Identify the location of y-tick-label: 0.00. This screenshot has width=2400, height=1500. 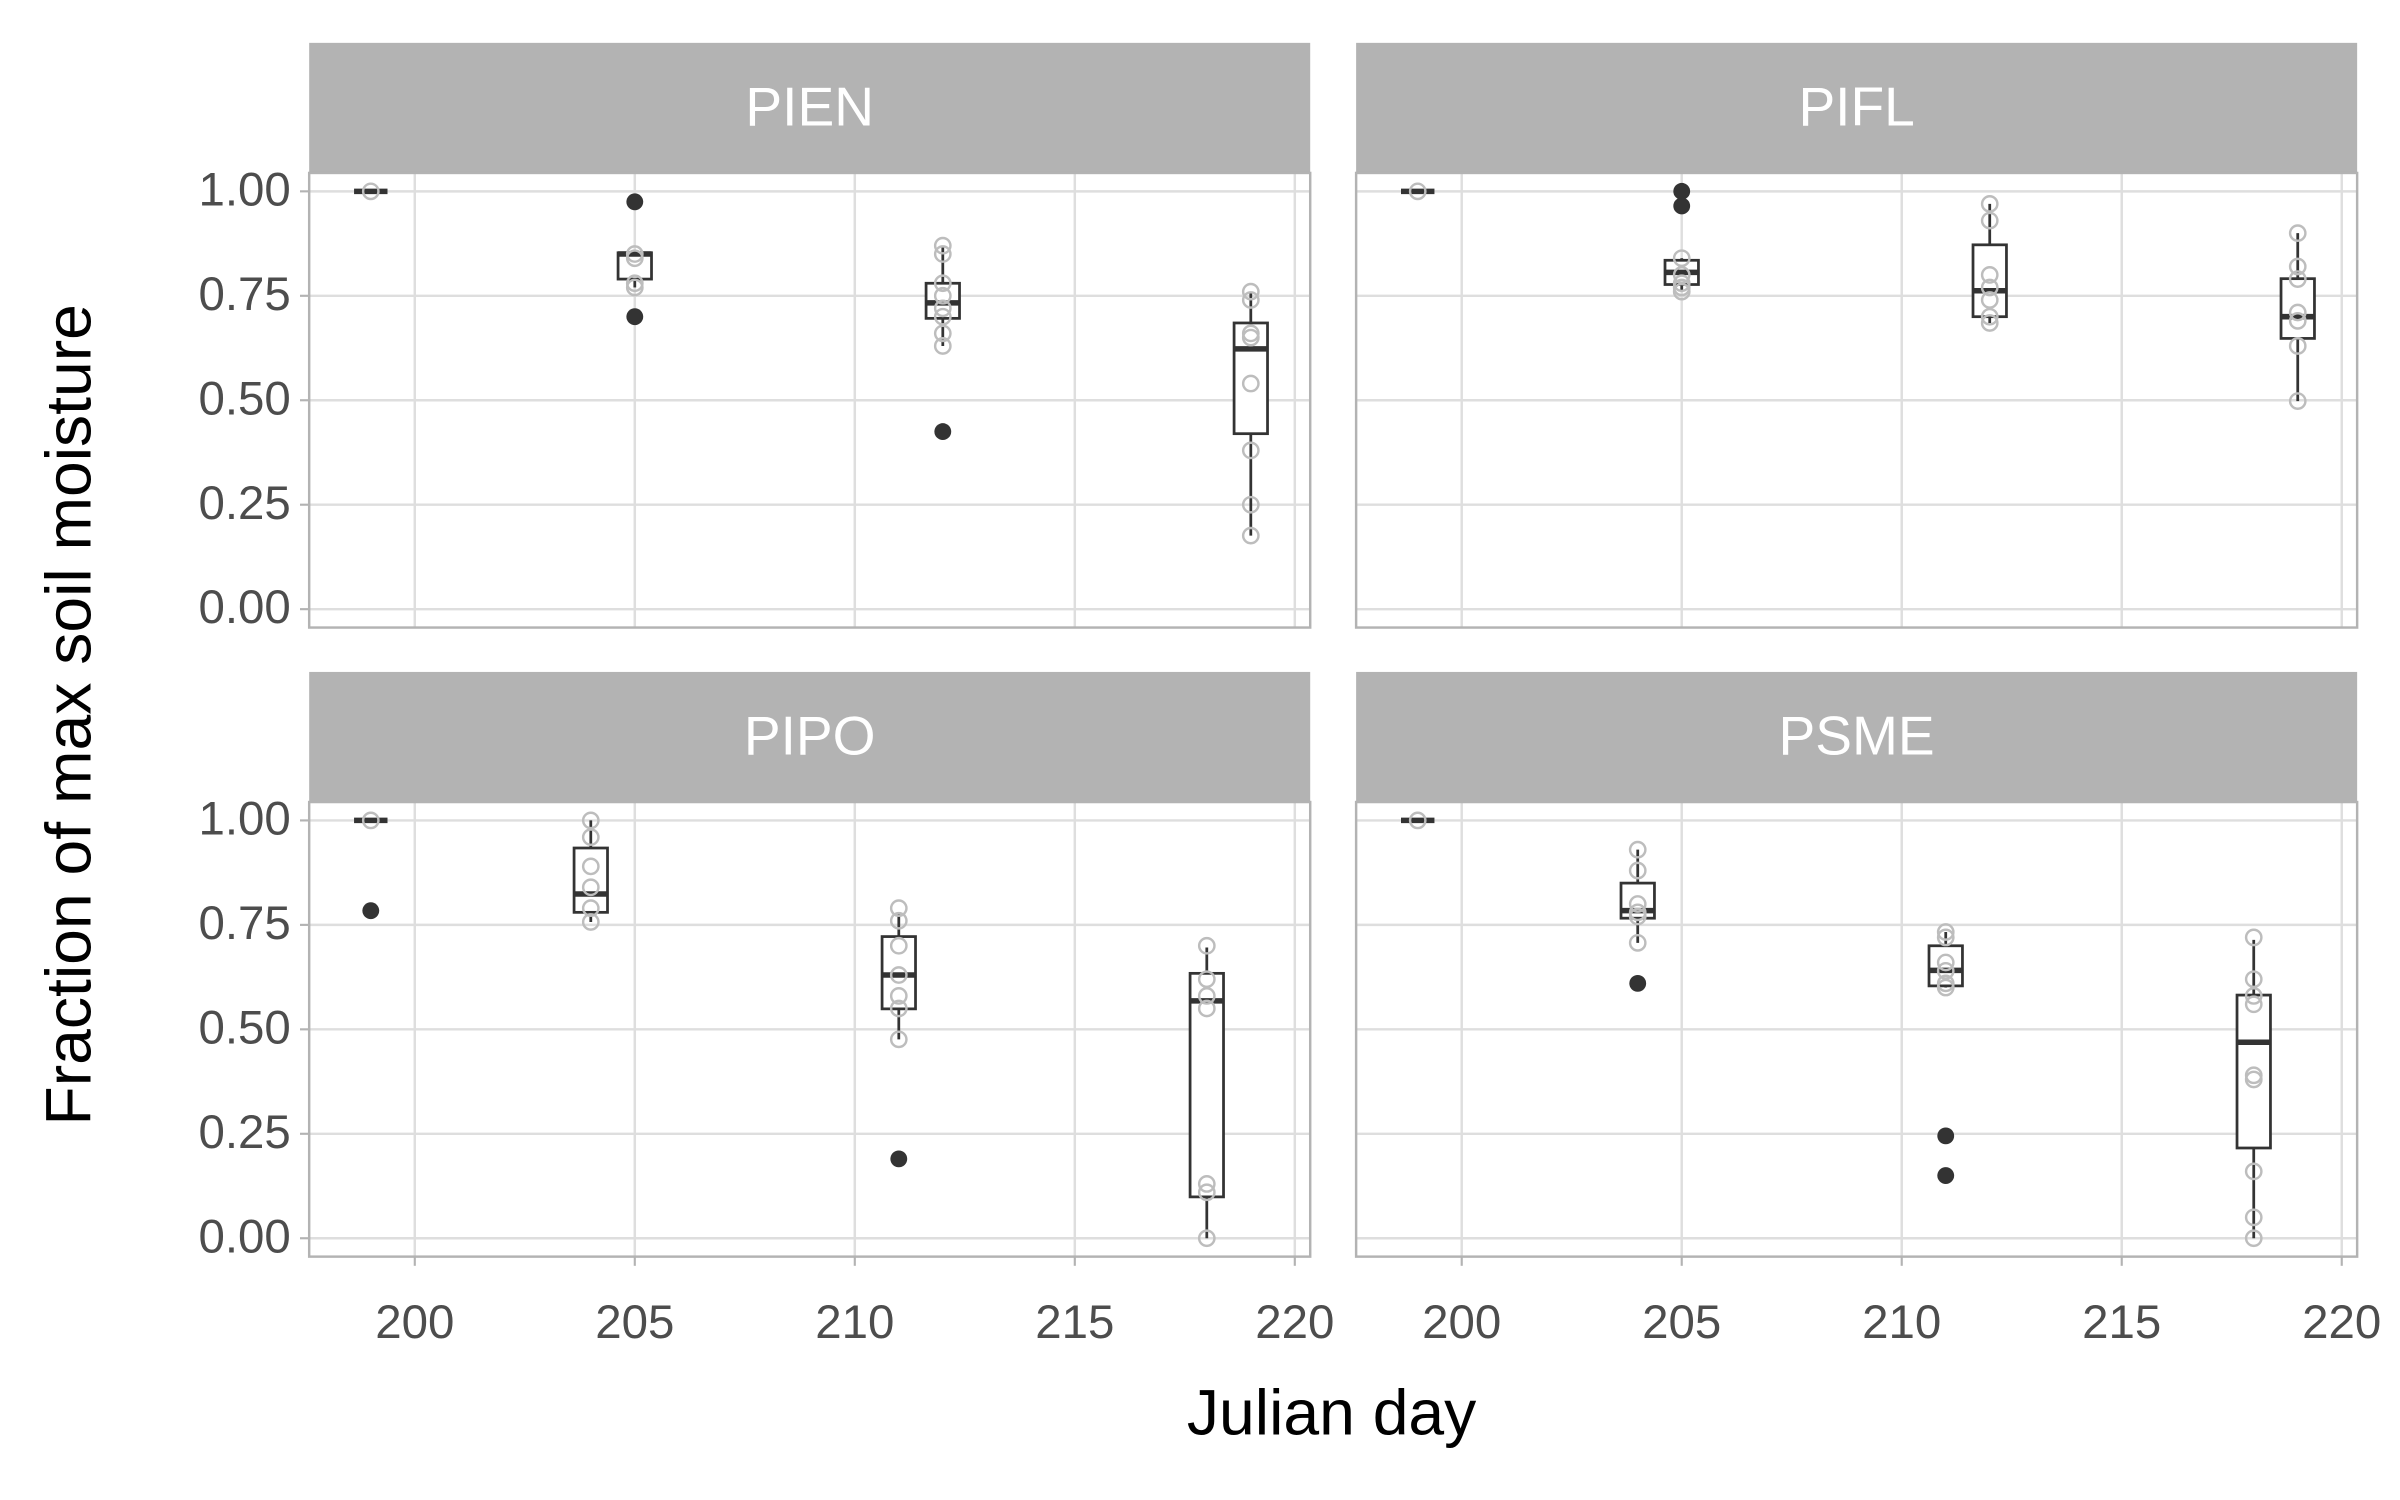
(244, 1236).